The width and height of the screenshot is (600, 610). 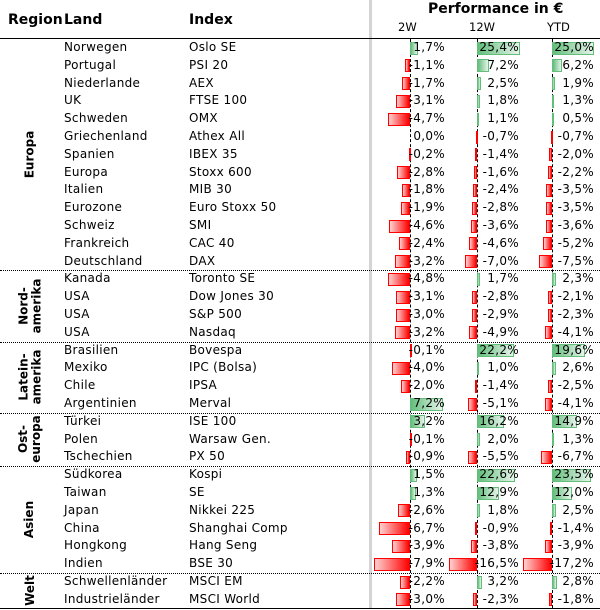 What do you see at coordinates (30, 305) in the screenshot?
I see `region-label: Nord- amerika` at bounding box center [30, 305].